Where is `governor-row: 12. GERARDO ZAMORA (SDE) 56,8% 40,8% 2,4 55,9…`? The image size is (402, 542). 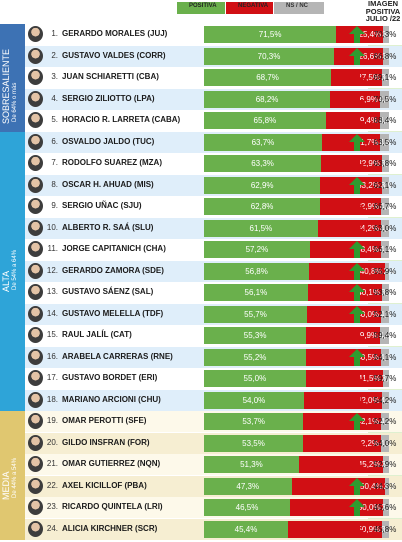
governor-row: 12. GERARDO ZAMORA (SDE) 56,8% 40,8% 2,4 55,9… is located at coordinates (213, 271).